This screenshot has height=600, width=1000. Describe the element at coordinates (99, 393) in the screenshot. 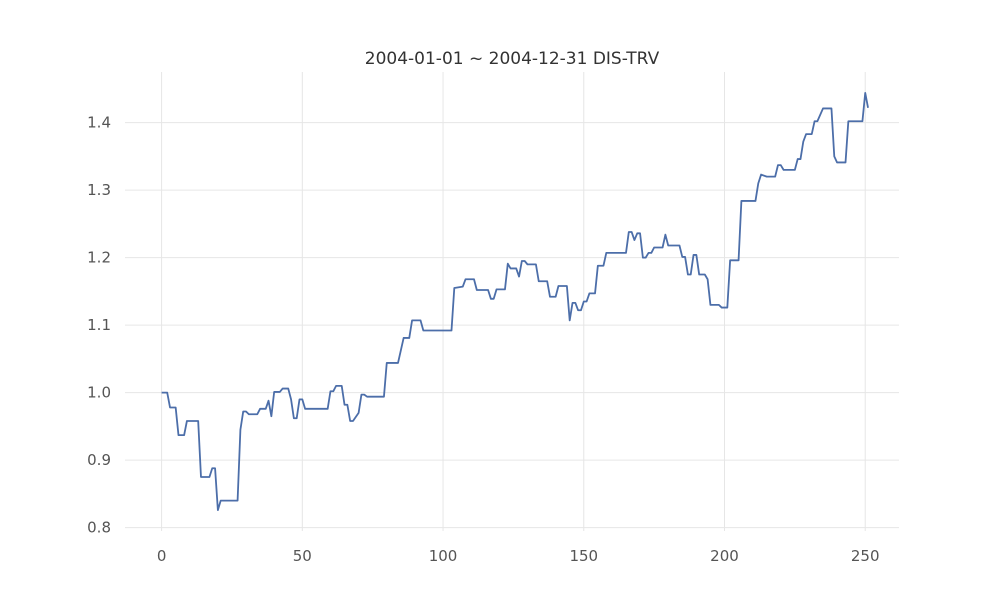

I see `y-tick-label: 1.0` at that location.